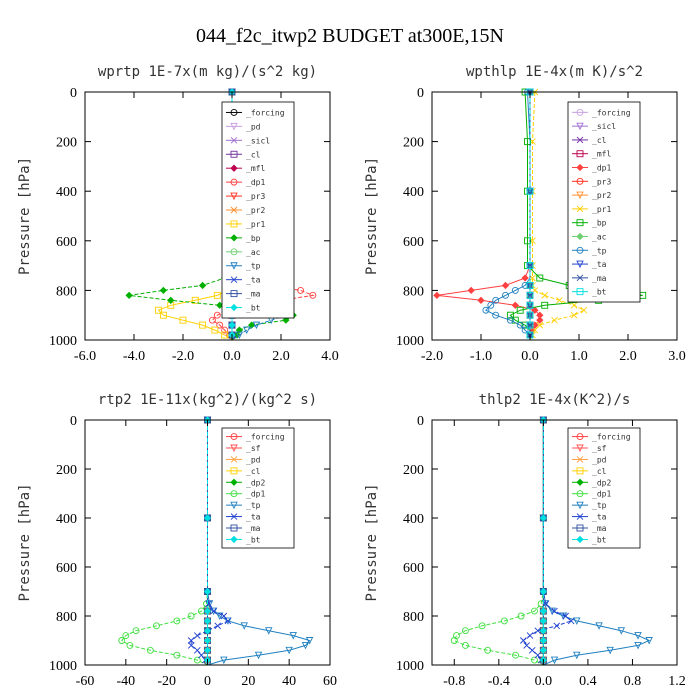  I want to click on y-tick-label: 400, so click(413, 519).